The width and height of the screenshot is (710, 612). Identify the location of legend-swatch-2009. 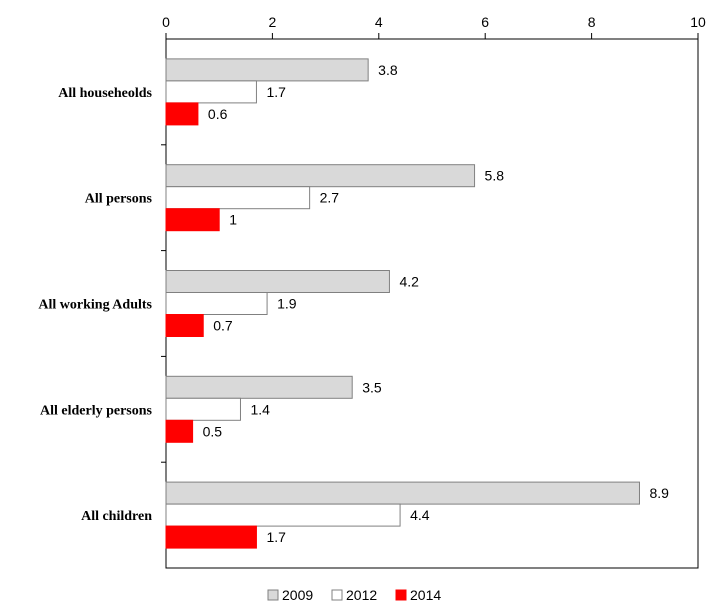
(273, 595).